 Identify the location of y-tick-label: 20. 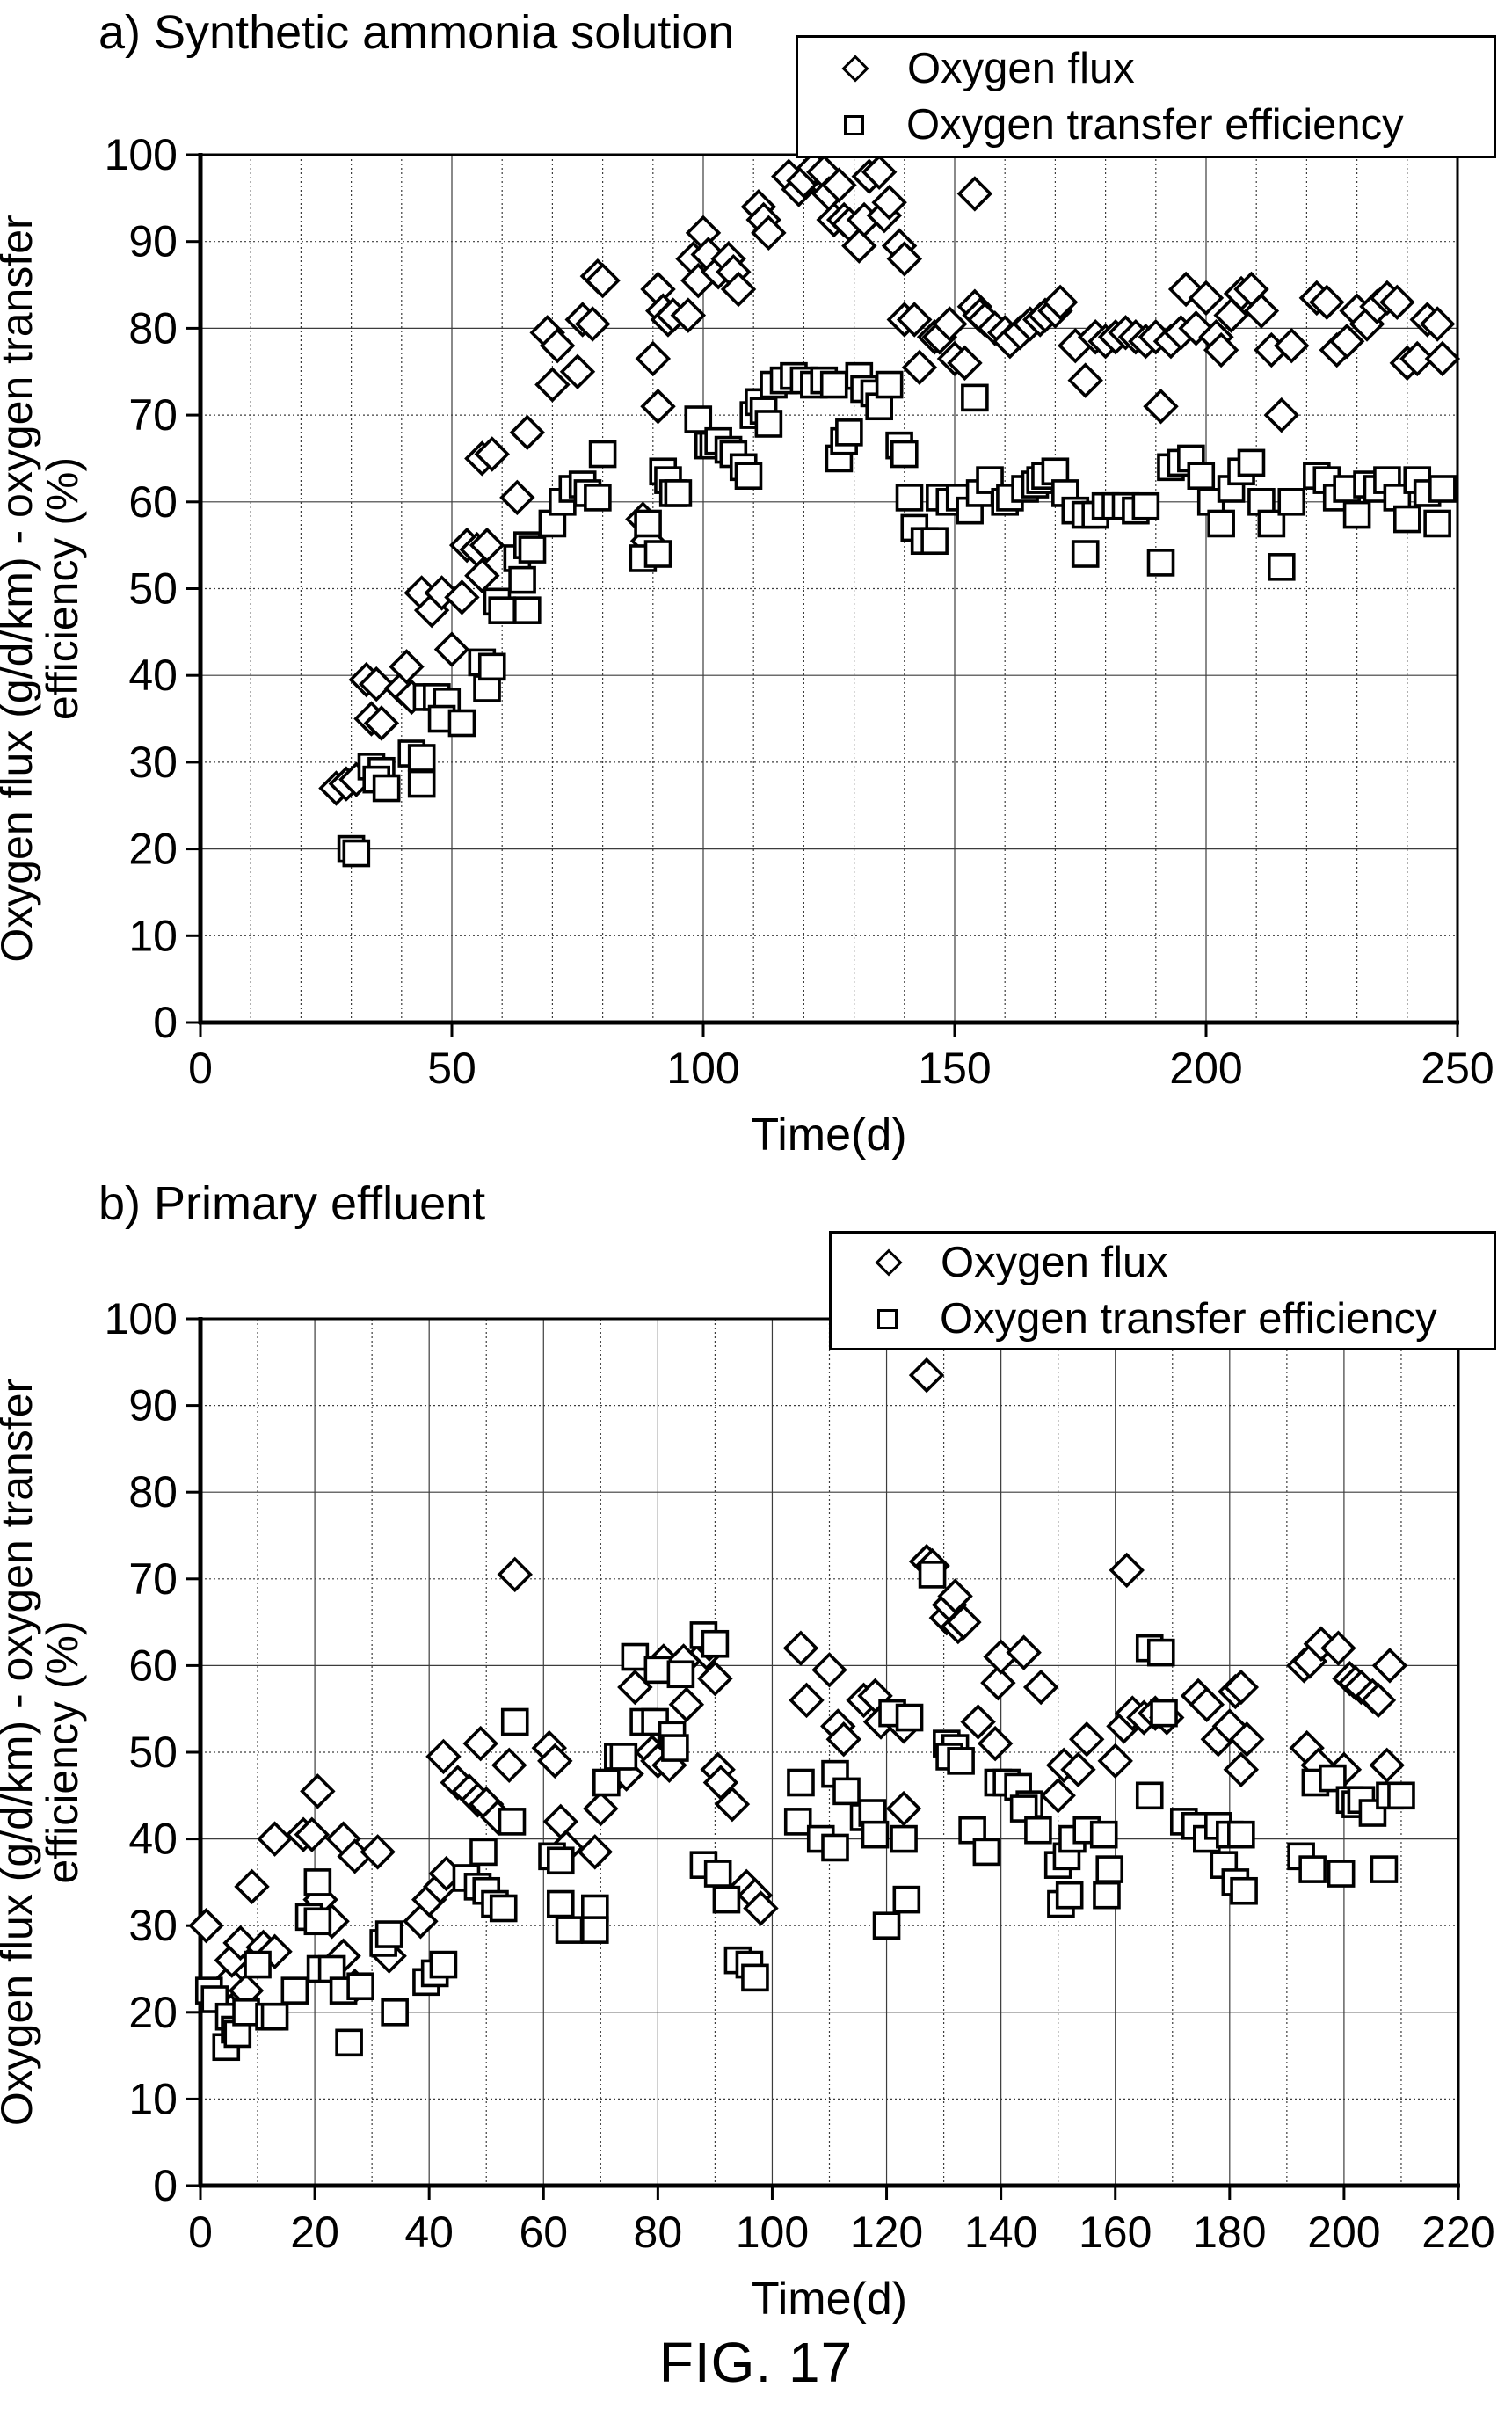
(153, 2012).